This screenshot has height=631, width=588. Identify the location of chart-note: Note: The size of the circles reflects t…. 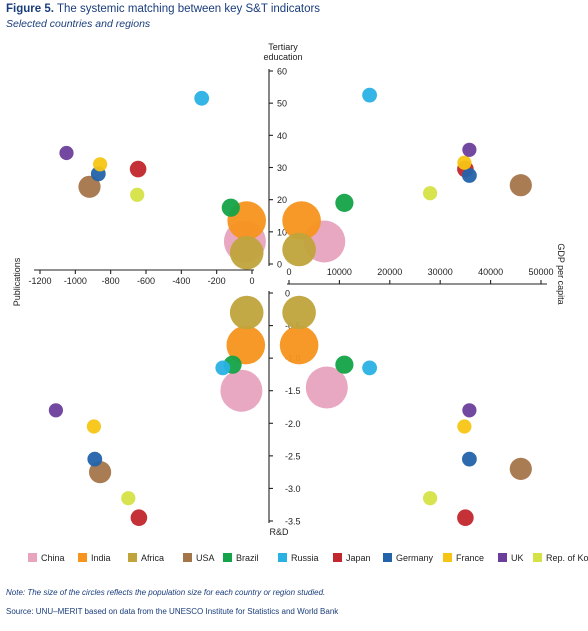
(166, 592).